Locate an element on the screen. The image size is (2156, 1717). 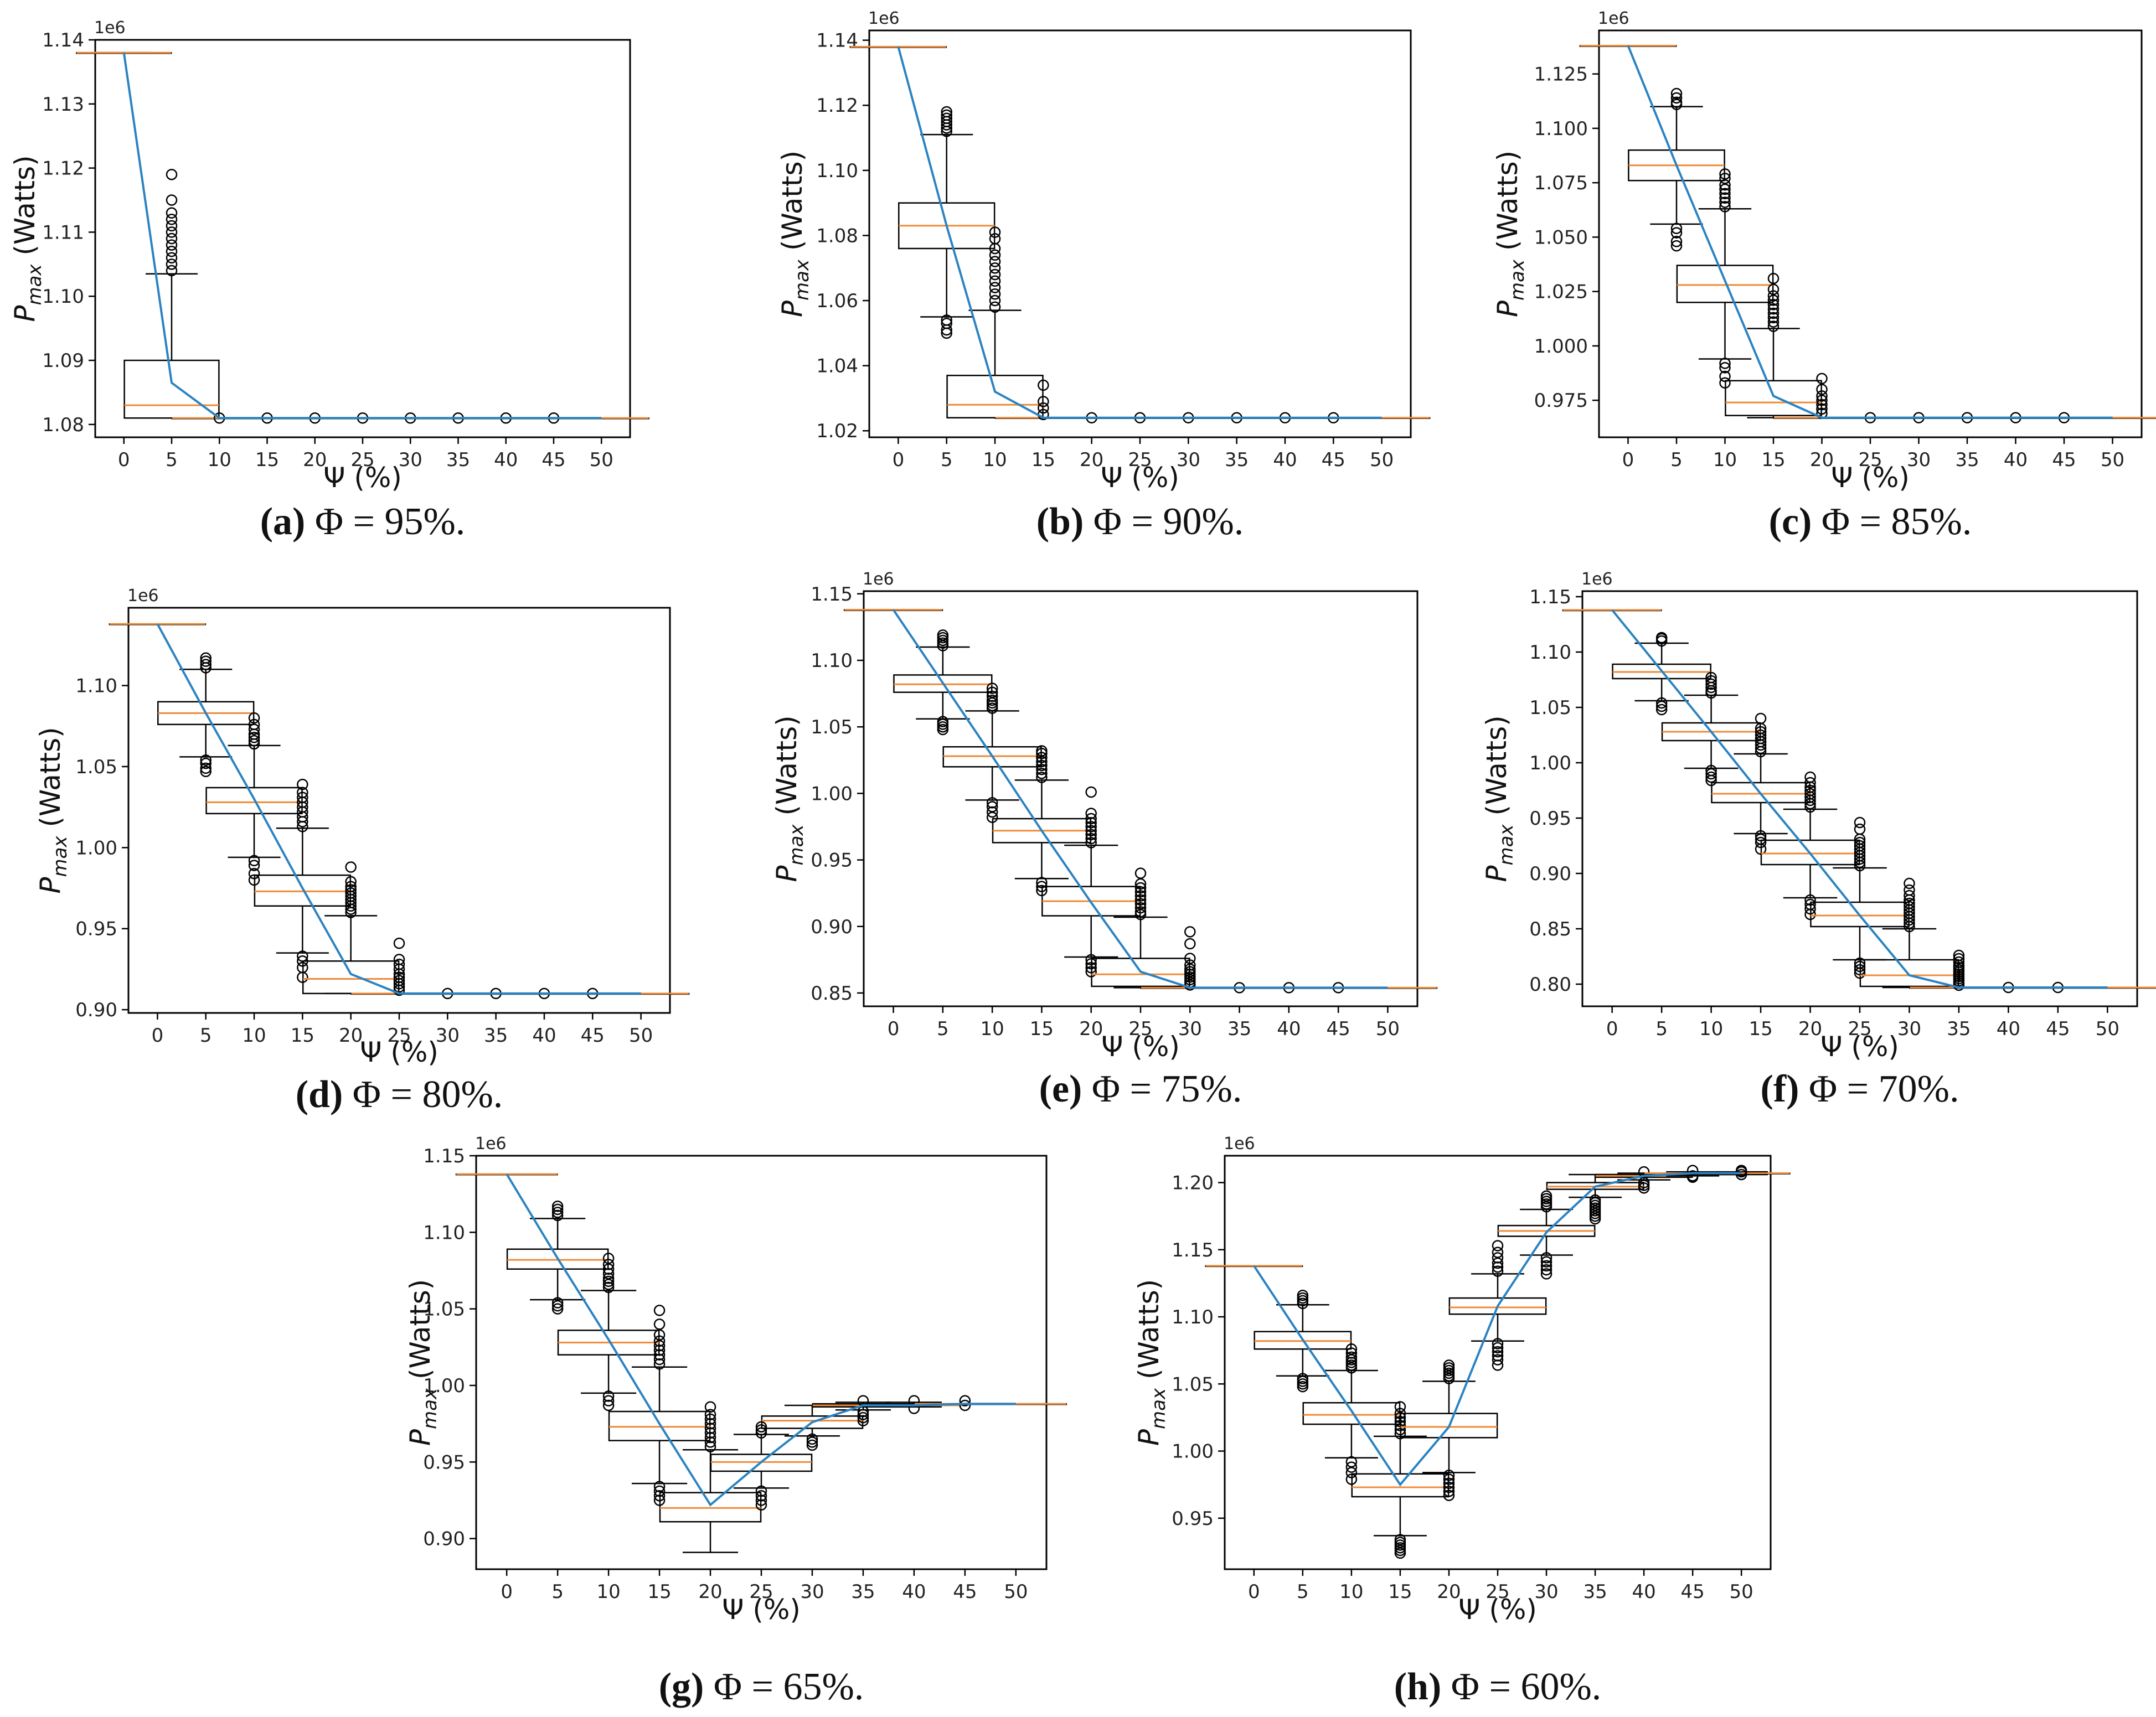
y-tick-label: 1.09 is located at coordinates (63, 361).